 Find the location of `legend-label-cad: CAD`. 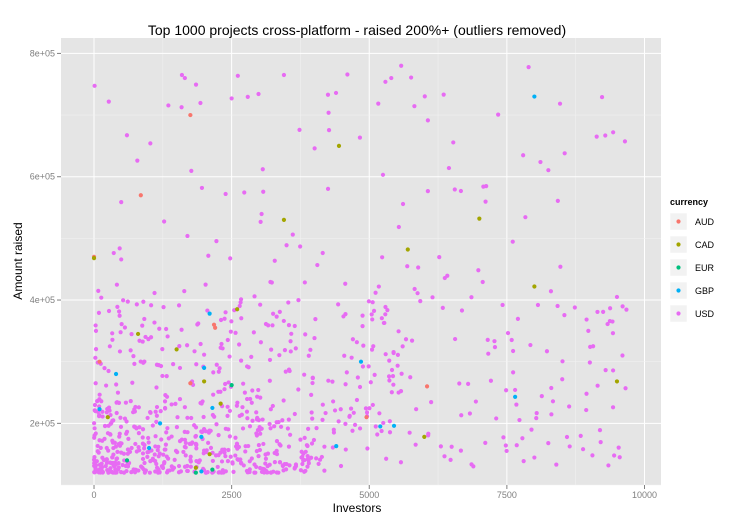

legend-label-cad: CAD is located at coordinates (705, 245).